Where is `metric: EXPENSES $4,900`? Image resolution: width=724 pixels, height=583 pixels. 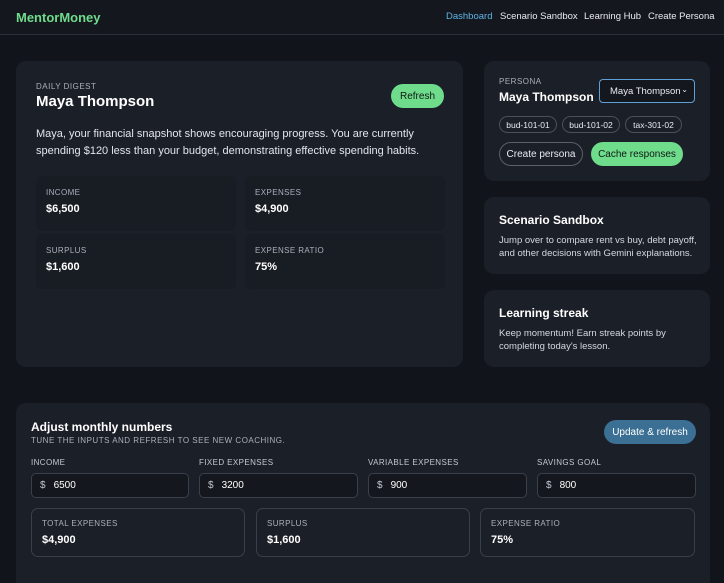
metric: EXPENSES $4,900 is located at coordinates (345, 203).